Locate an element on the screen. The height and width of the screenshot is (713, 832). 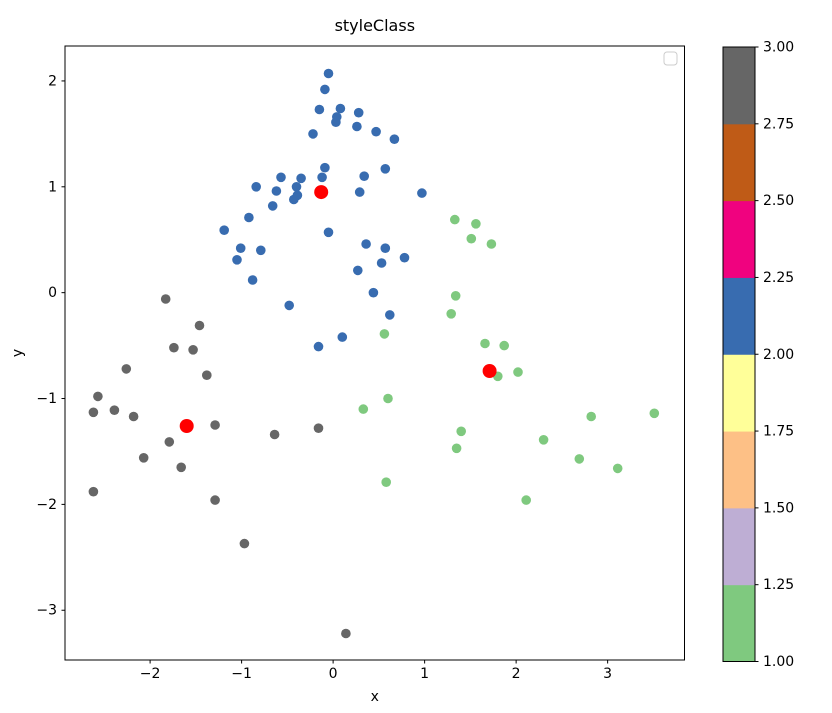
y-tick-label: −1 is located at coordinates (46, 399).